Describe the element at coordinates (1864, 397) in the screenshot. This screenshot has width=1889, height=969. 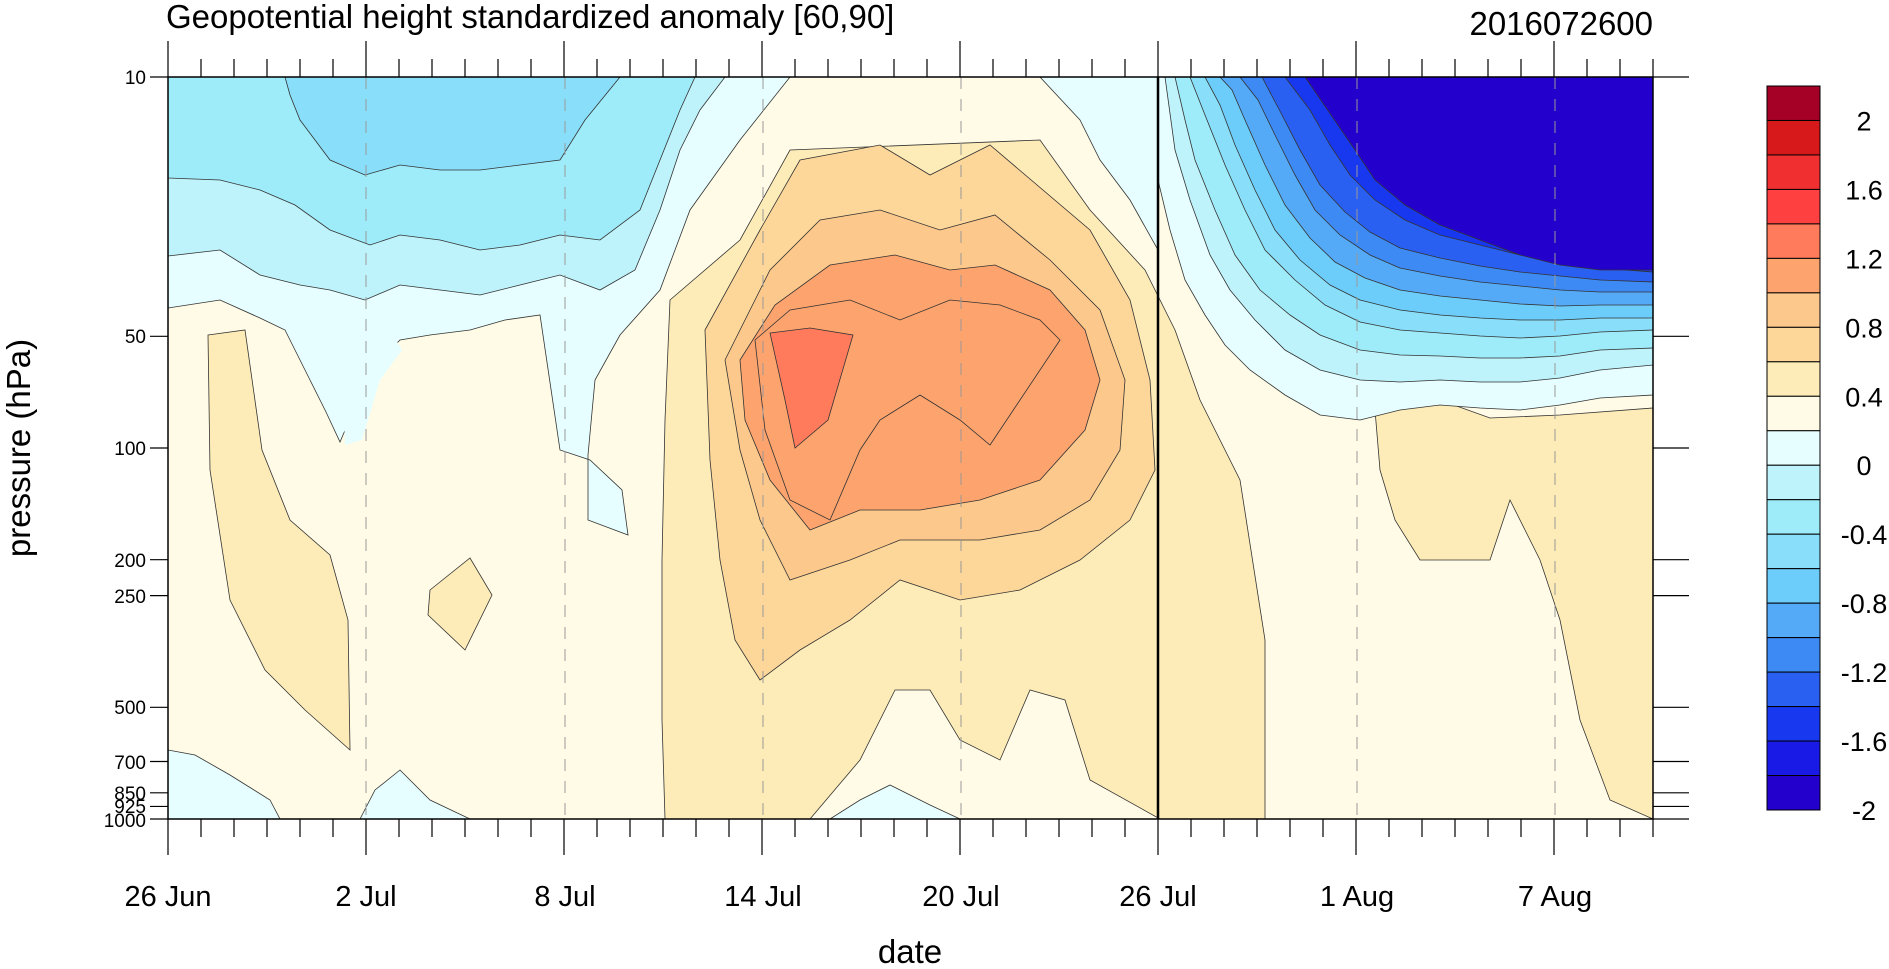
I see `colorbar-label-4: 0.4` at that location.